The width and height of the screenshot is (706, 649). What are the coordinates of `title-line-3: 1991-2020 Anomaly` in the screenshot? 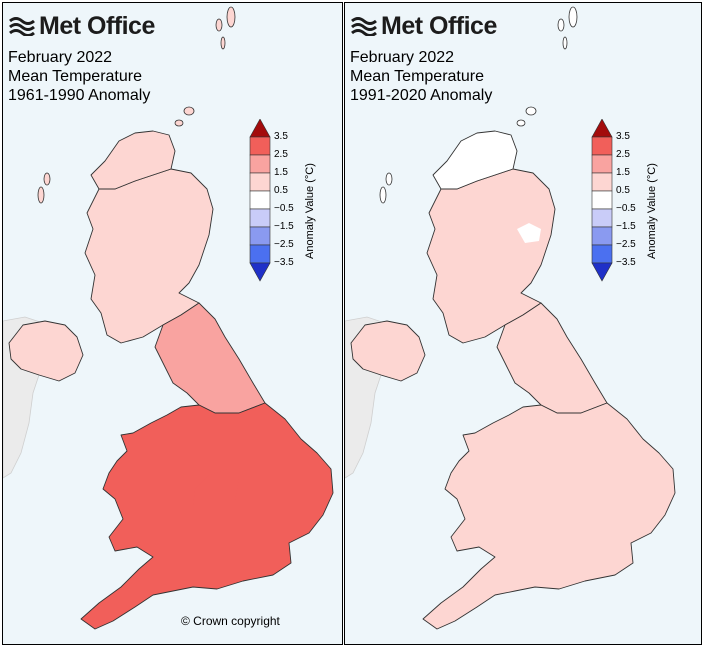 It's located at (421, 95).